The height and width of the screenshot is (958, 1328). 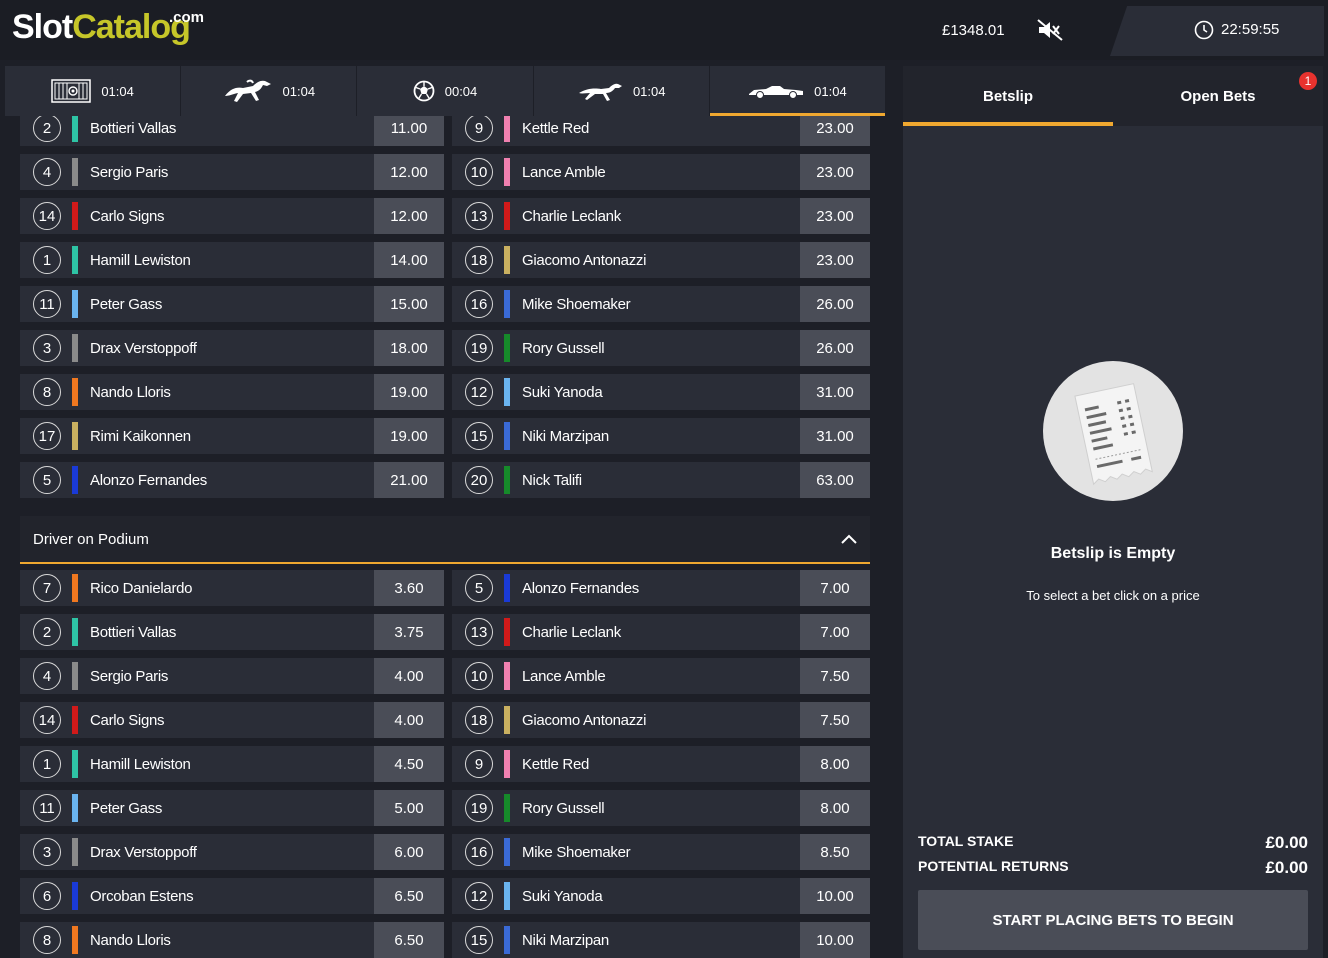 What do you see at coordinates (232, 720) in the screenshot?
I see `selection-row: 14 Carlo Signs 4.00` at bounding box center [232, 720].